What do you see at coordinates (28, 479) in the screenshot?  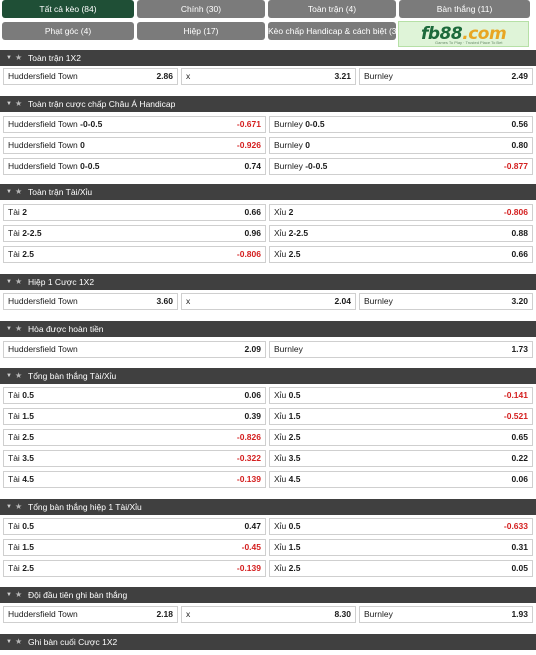 I see `handicap-line: 4.5` at bounding box center [28, 479].